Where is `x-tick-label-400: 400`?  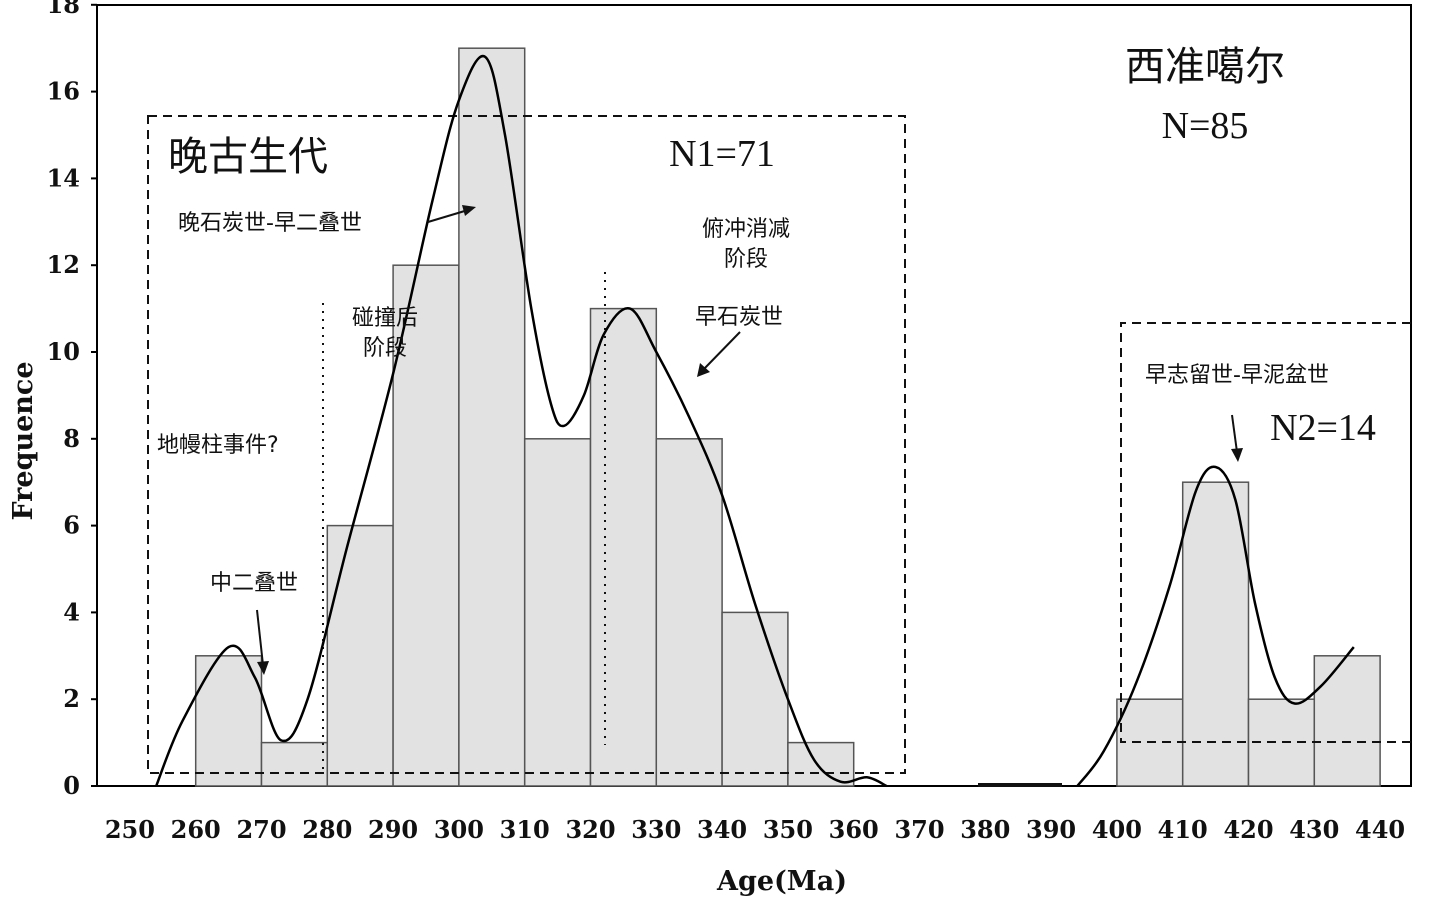 x-tick-label-400: 400 is located at coordinates (1117, 829).